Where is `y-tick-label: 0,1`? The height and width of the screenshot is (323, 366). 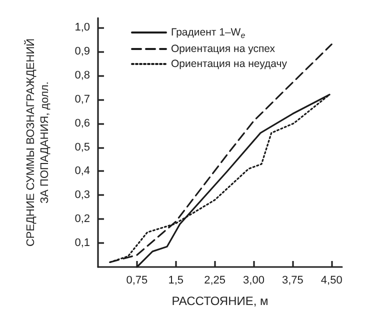 y-tick-label: 0,1 is located at coordinates (82, 243).